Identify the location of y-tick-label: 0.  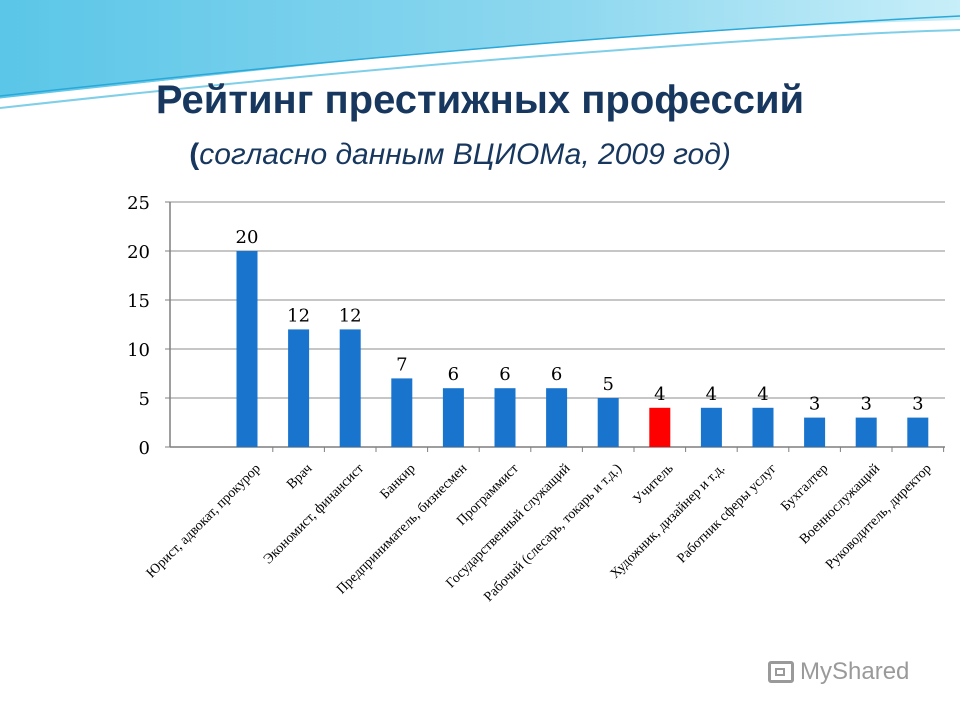
(144, 448).